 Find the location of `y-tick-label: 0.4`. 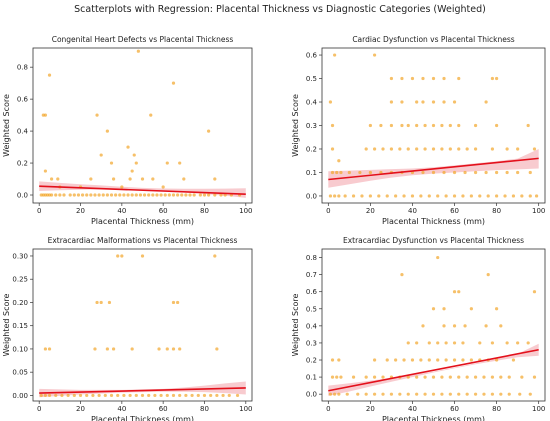

y-tick-label: 0.4 is located at coordinates (23, 132).